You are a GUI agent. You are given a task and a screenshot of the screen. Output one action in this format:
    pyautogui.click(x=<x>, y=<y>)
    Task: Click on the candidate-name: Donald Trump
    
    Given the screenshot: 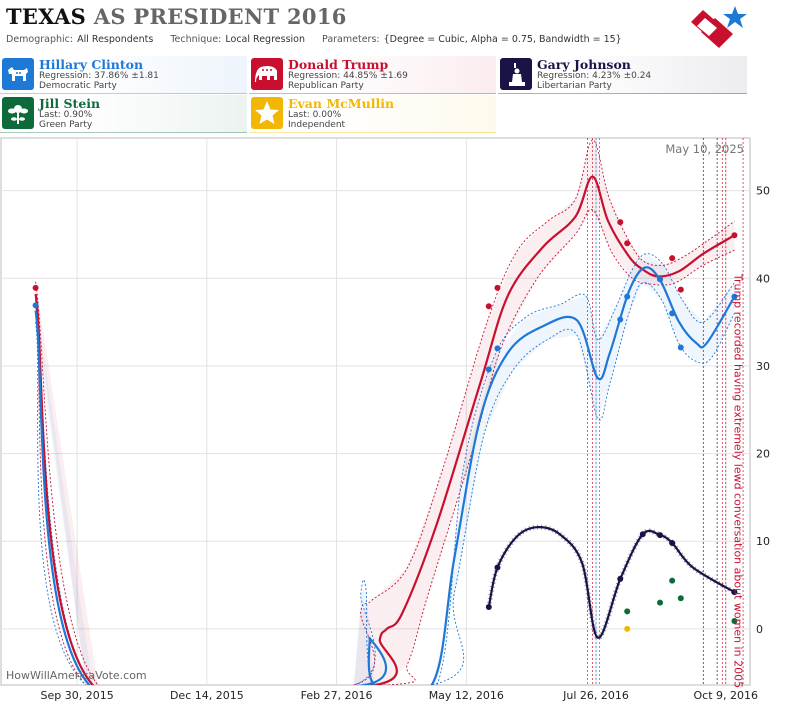 What is the action you would take?
    pyautogui.click(x=338, y=64)
    